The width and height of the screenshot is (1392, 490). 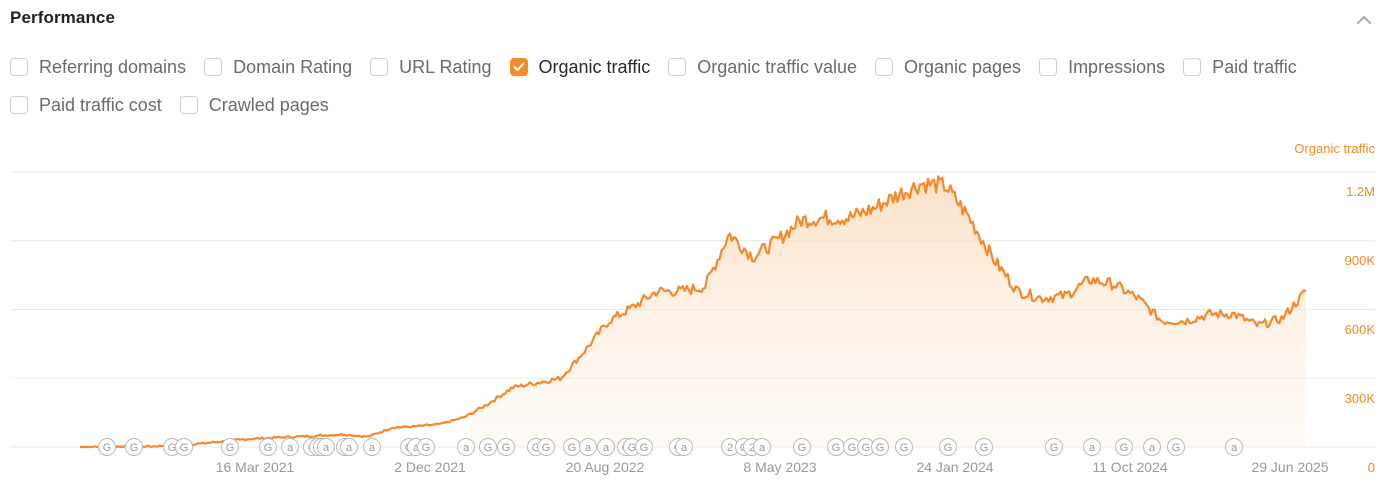 What do you see at coordinates (1117, 66) in the screenshot?
I see `filter-label: Impressions` at bounding box center [1117, 66].